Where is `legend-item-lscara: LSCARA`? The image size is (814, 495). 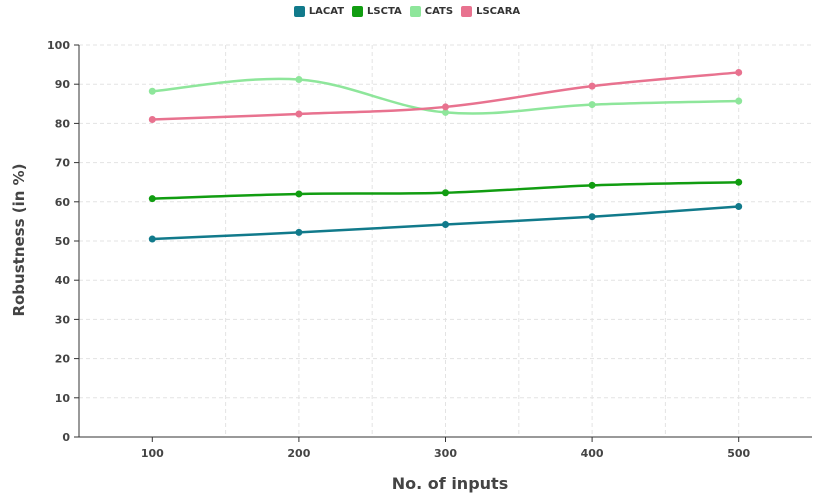 legend-item-lscara: LSCARA is located at coordinates (490, 11).